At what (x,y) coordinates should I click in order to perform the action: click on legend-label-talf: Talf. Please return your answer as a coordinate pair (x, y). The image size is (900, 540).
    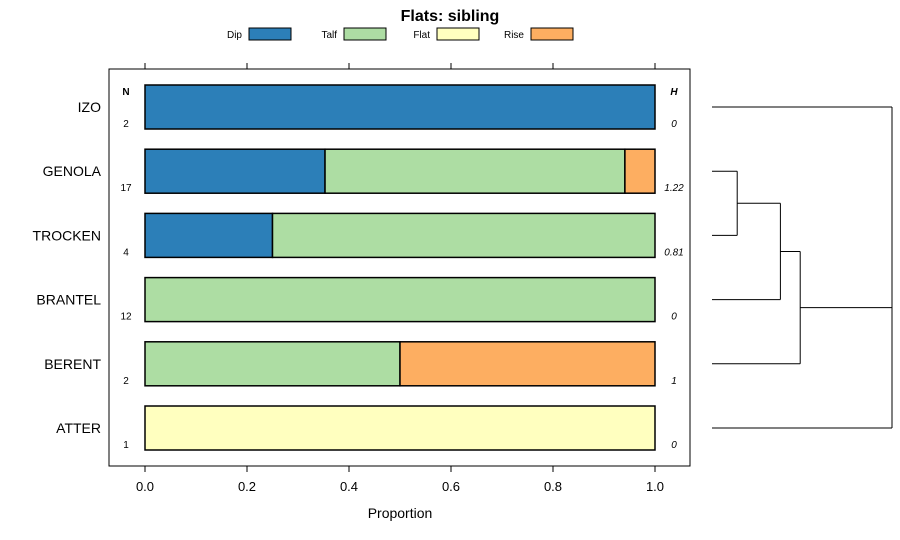
    Looking at the image, I should click on (329, 35).